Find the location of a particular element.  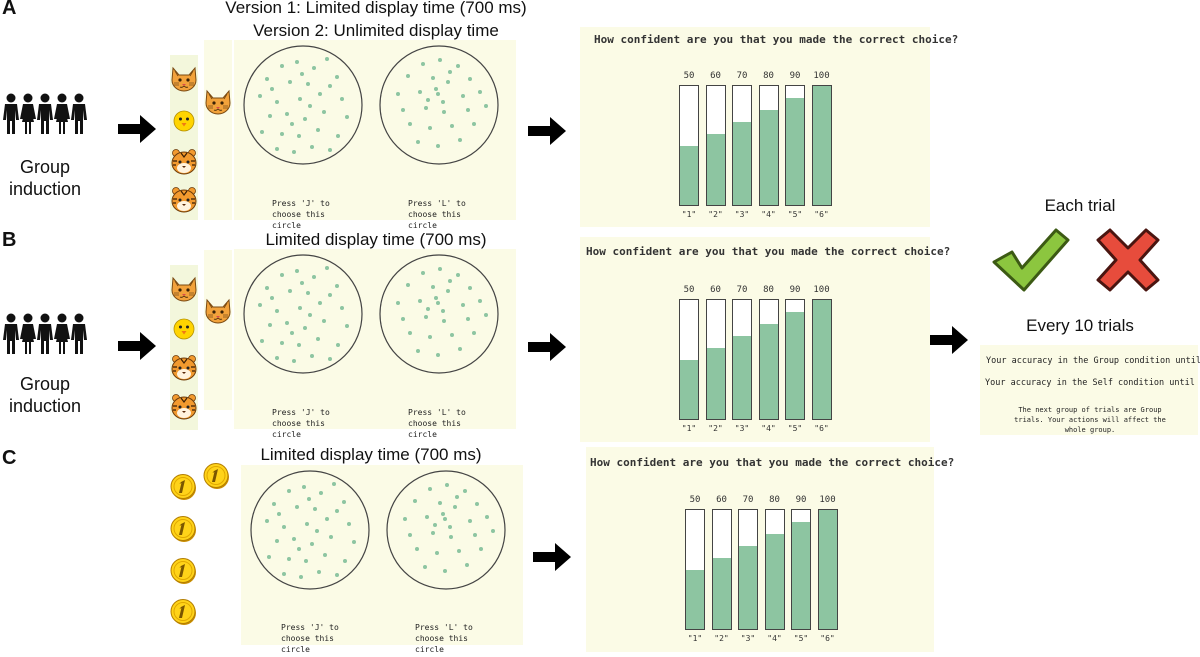

confidence-percent-label: 90 is located at coordinates (795, 76).